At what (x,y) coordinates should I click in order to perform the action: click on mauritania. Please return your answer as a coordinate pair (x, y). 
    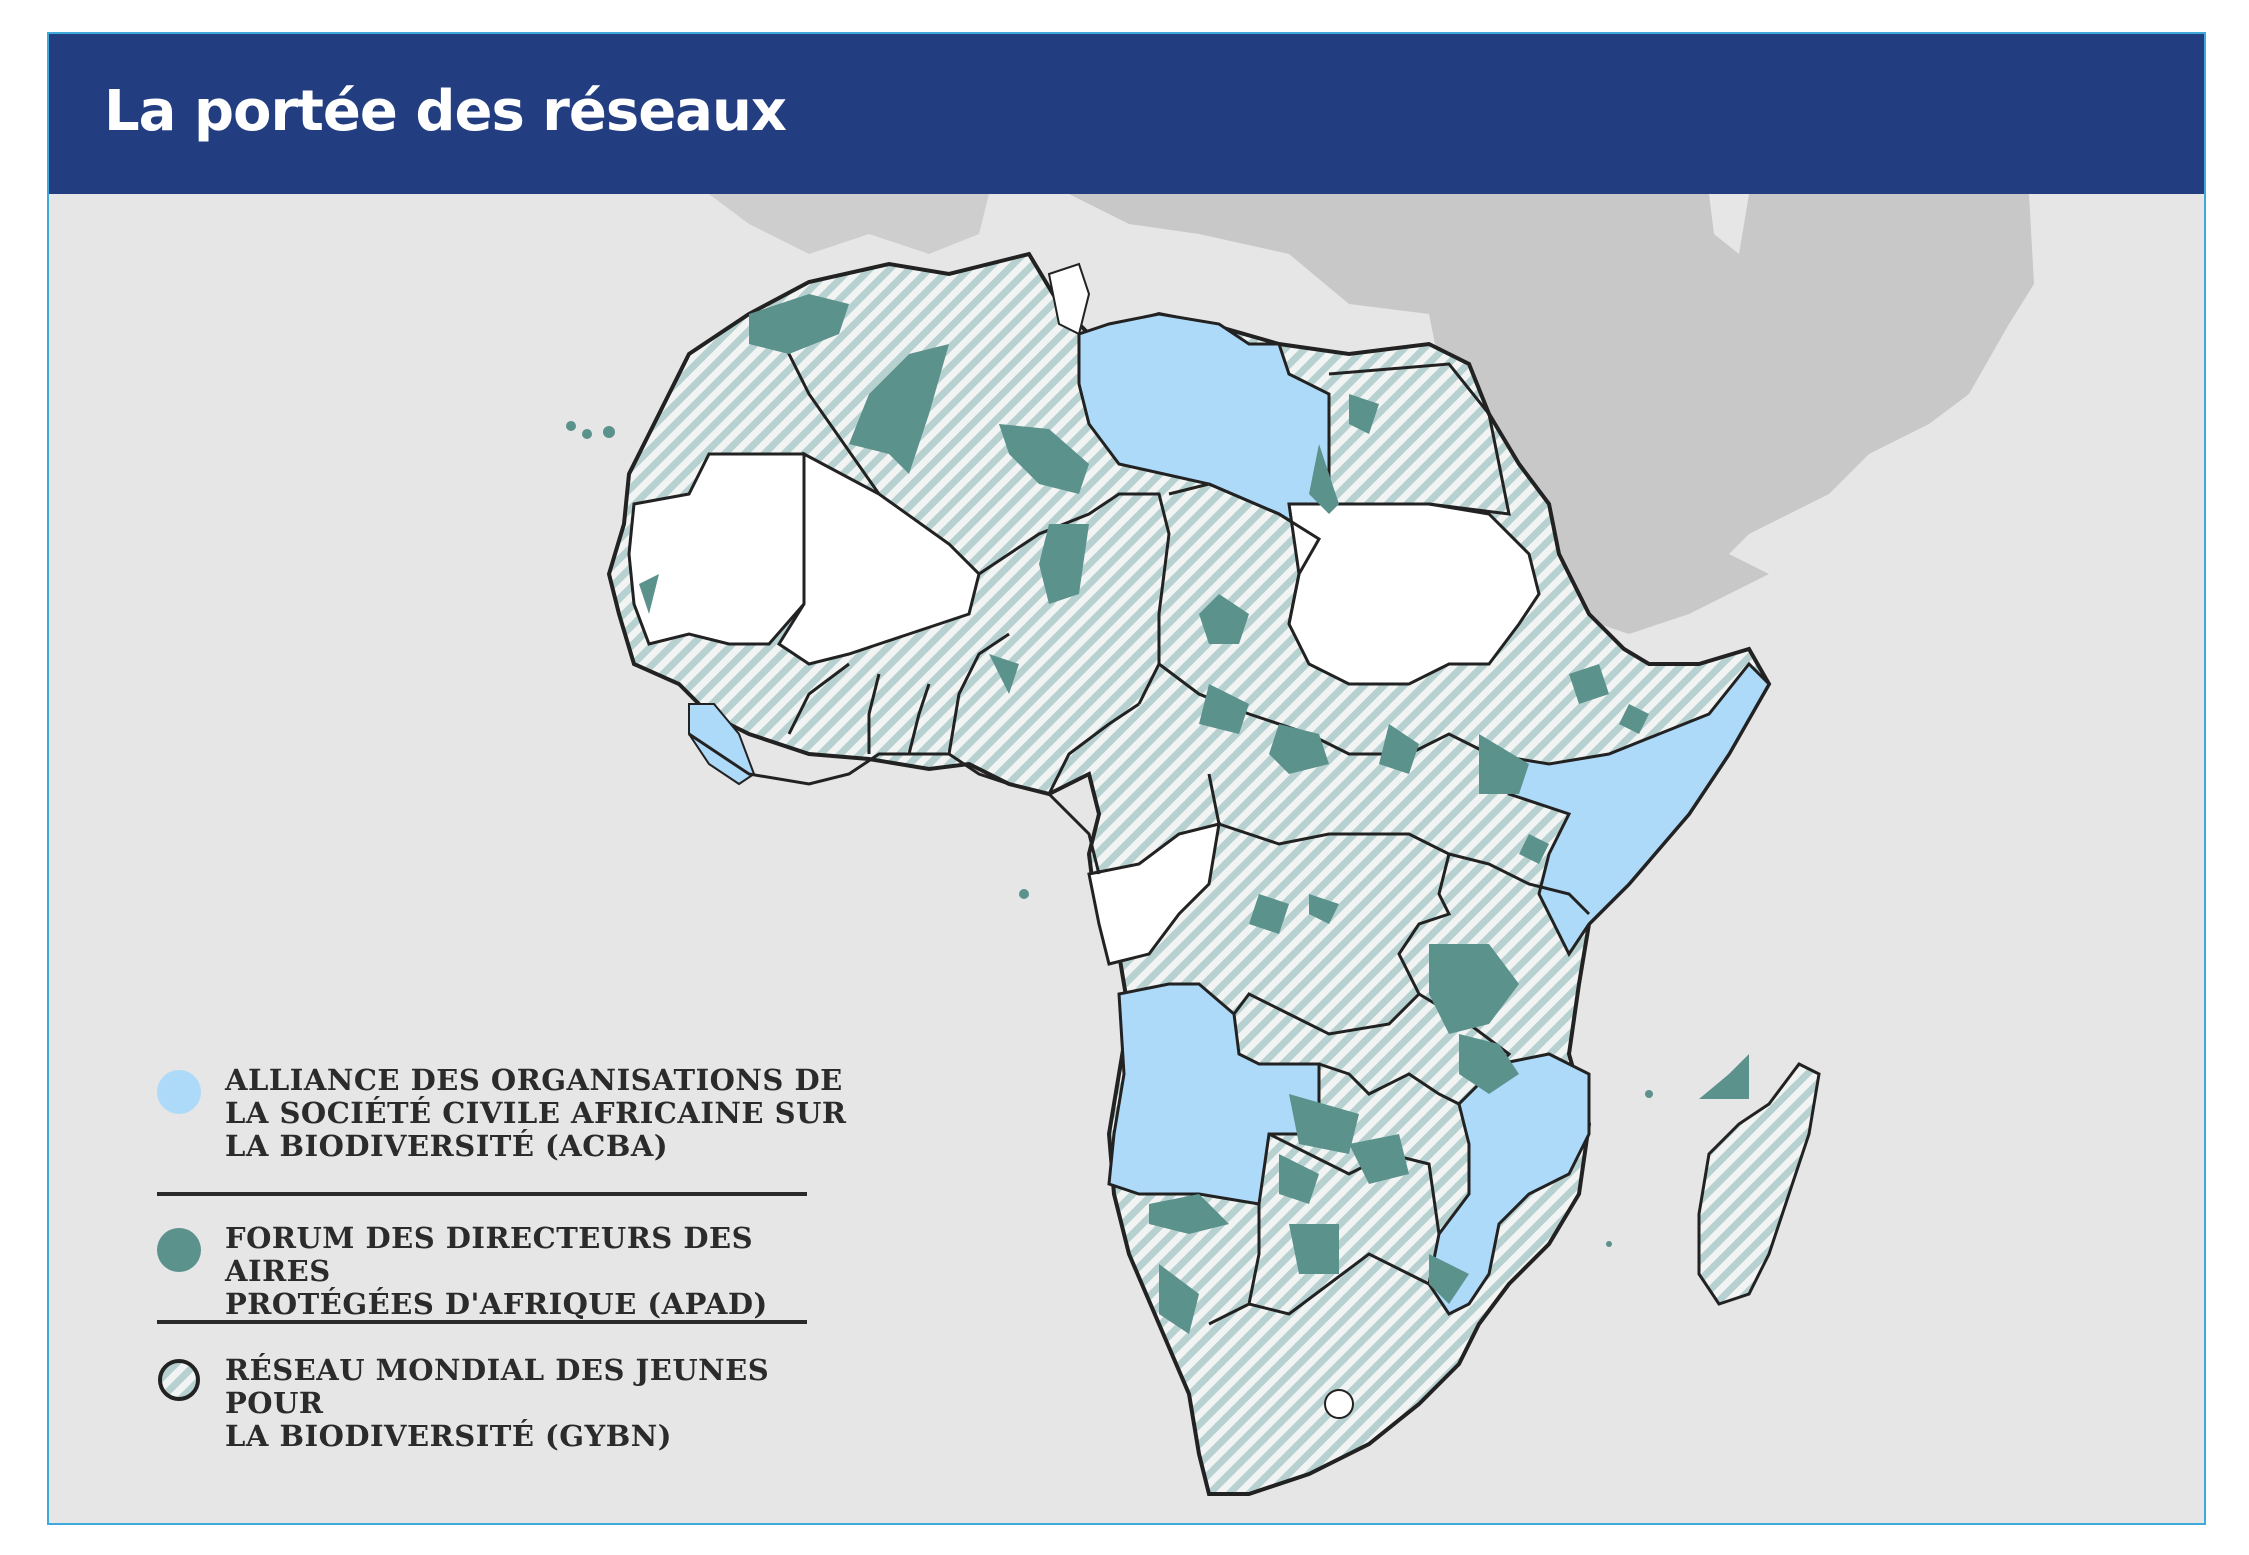
    Looking at the image, I should click on (716, 549).